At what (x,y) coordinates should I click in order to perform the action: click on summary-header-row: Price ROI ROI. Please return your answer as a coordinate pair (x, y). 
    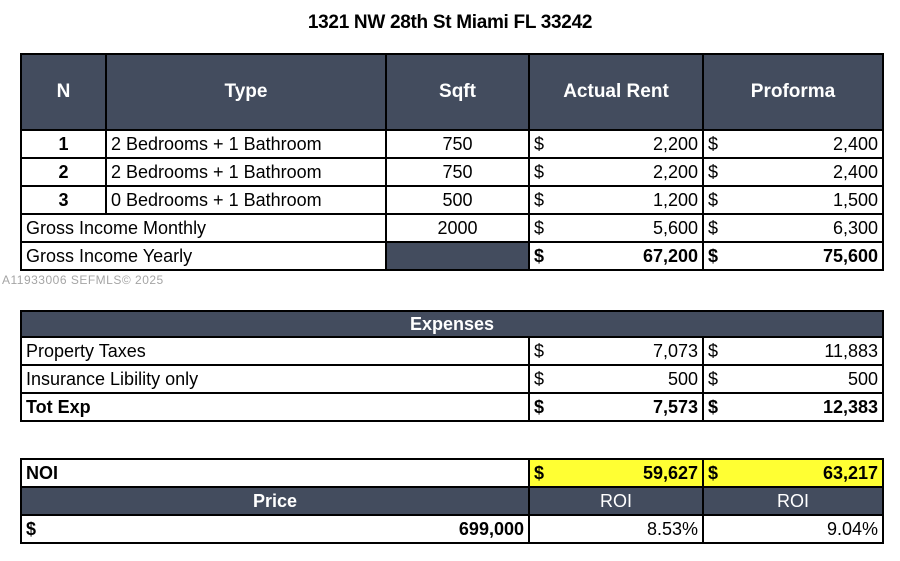
    Looking at the image, I should click on (452, 501).